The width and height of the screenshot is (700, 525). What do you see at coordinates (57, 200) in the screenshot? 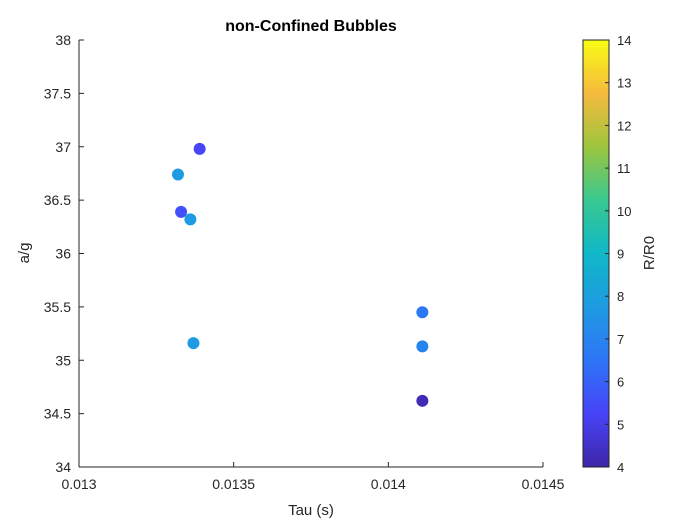
I see `y-tick-label: 36.5` at bounding box center [57, 200].